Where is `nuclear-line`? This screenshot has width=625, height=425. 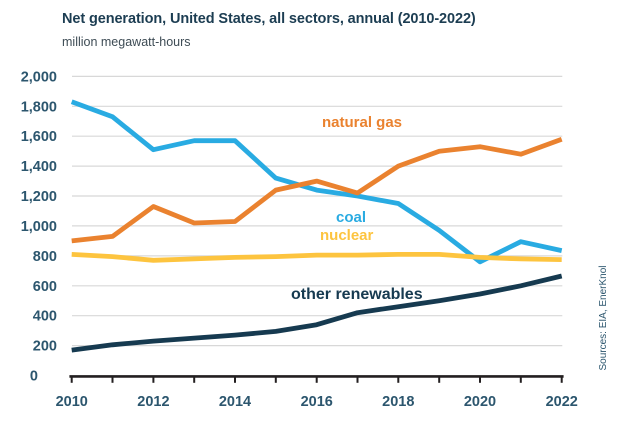 nuclear-line is located at coordinates (316, 257).